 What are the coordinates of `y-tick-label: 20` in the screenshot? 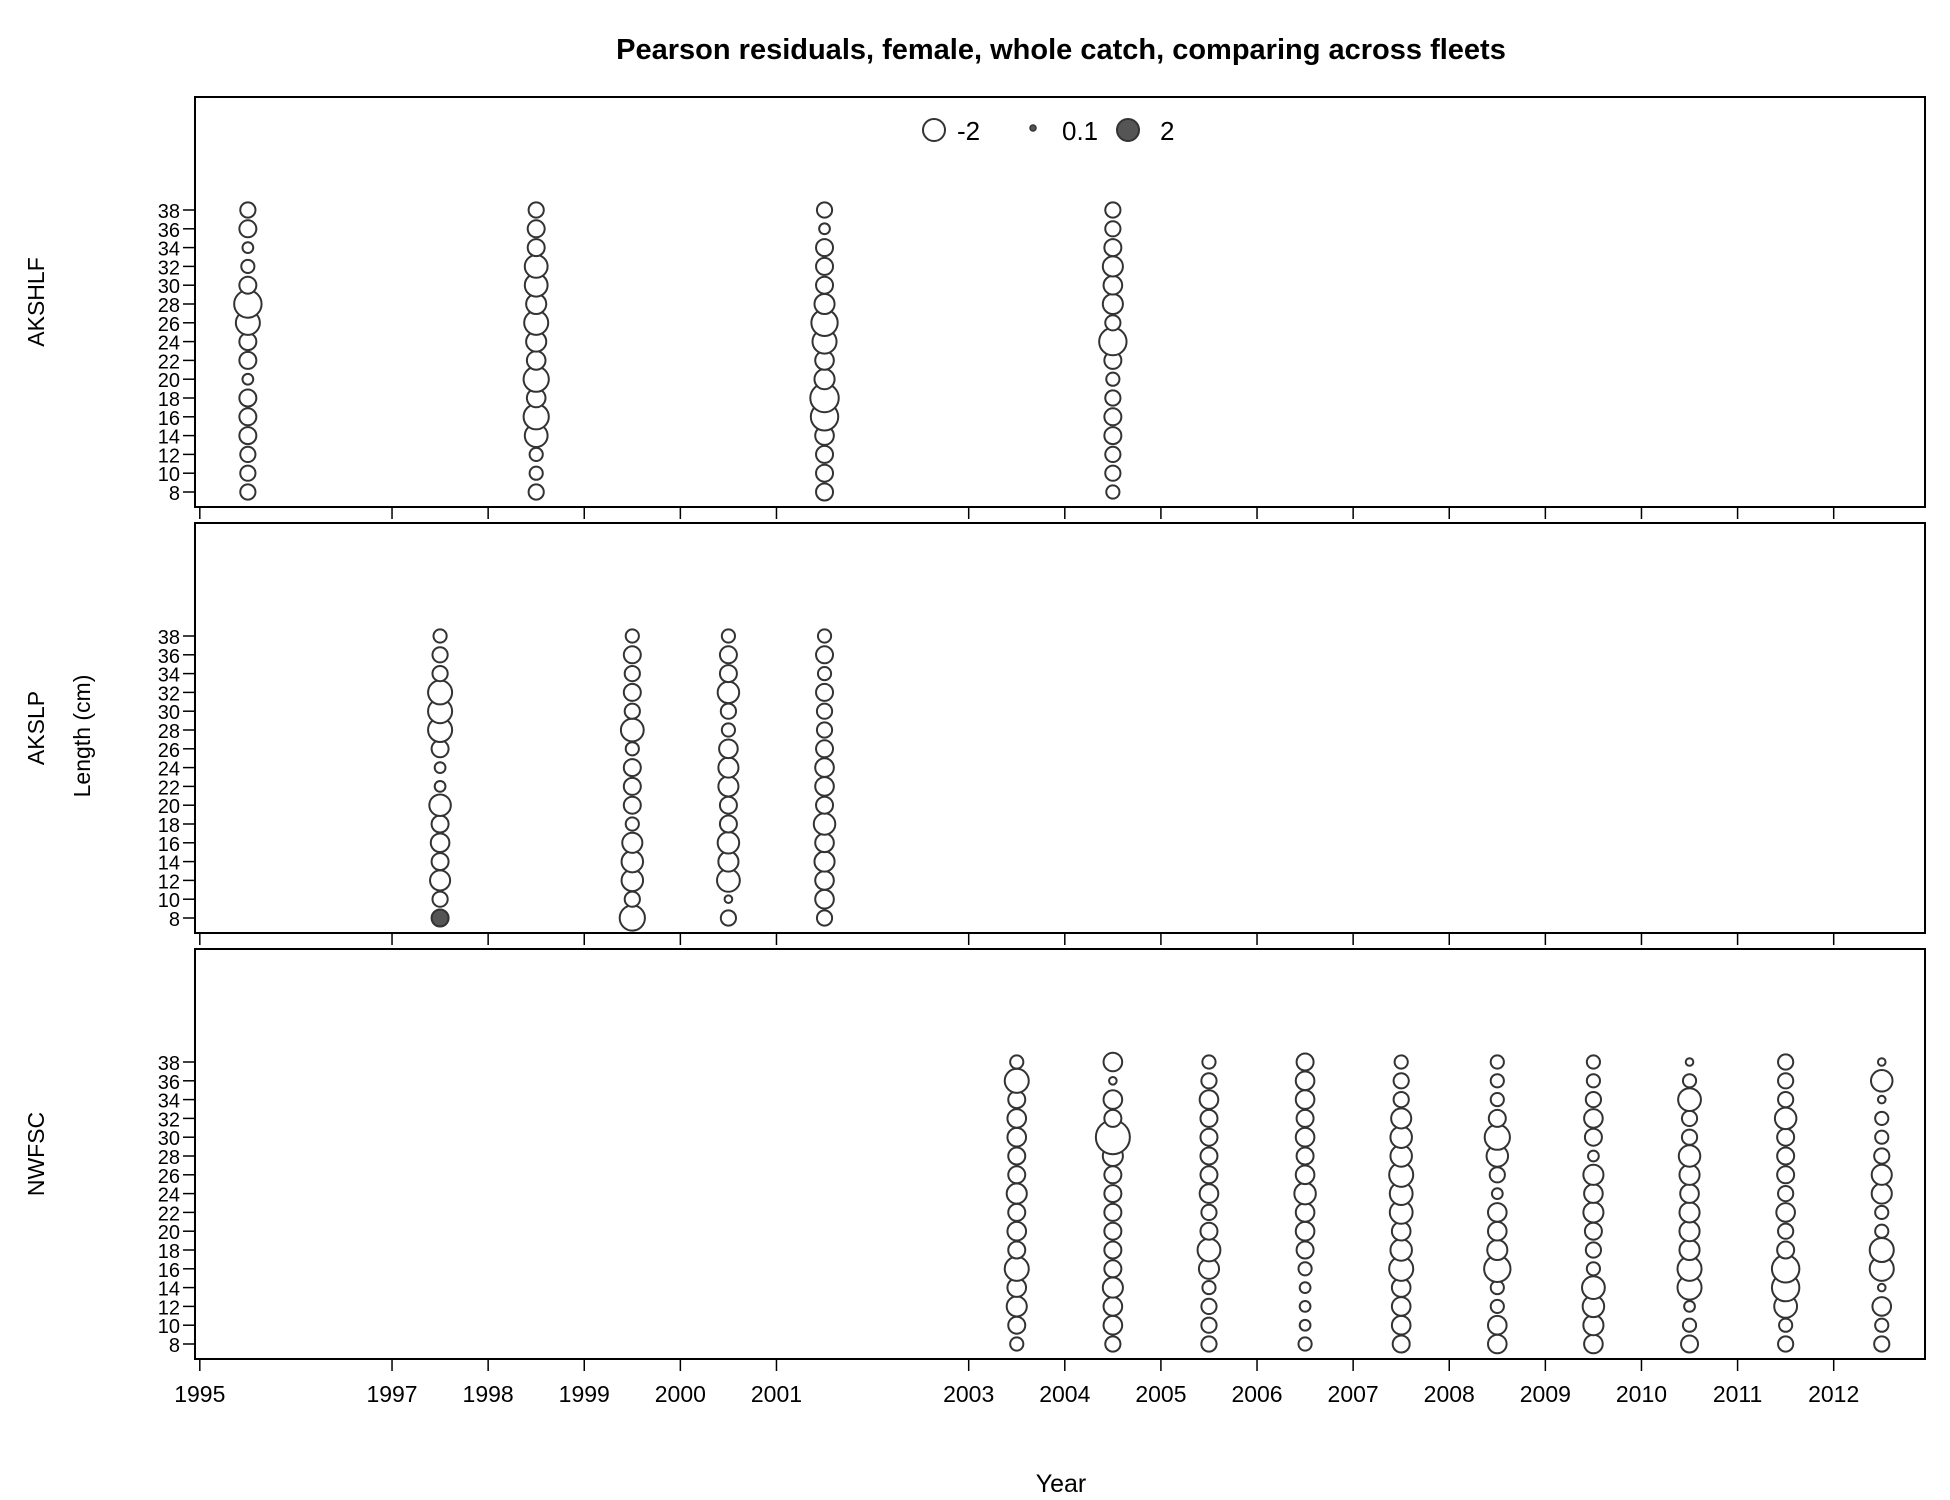 It's located at (169, 1233).